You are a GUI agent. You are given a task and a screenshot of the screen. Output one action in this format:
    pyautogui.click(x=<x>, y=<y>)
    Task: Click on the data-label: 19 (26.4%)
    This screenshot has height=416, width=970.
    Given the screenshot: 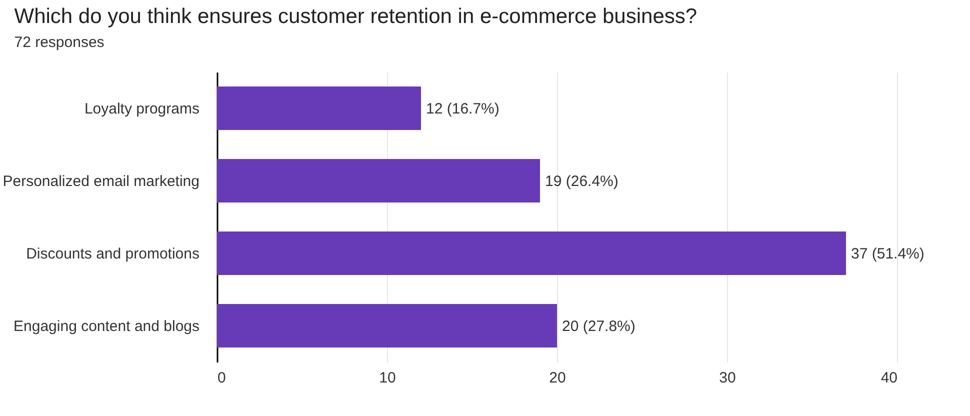 What is the action you would take?
    pyautogui.click(x=581, y=181)
    